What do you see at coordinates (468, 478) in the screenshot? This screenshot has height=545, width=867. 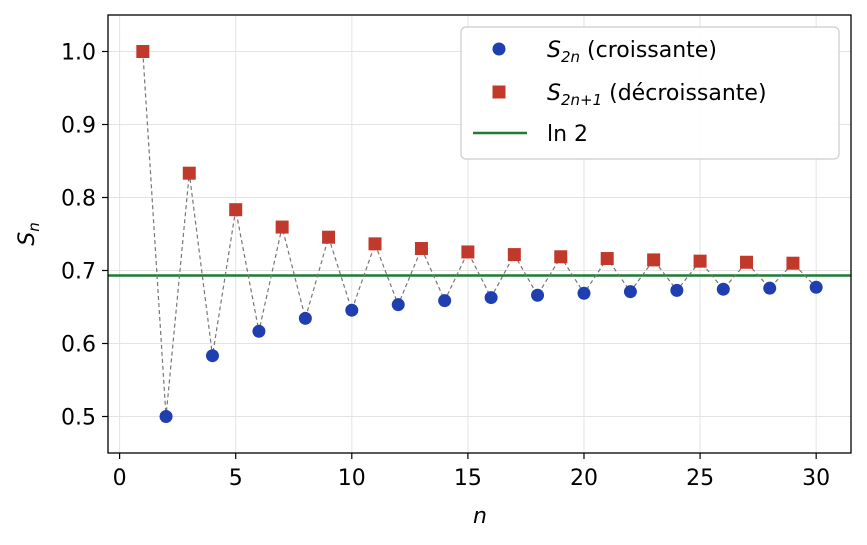 I see `x-tick-label: 15` at bounding box center [468, 478].